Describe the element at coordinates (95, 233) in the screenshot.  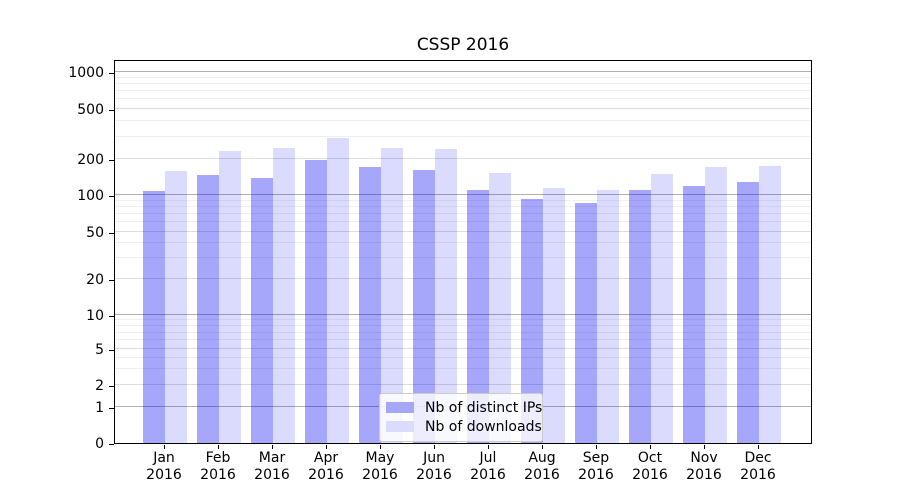
I see `y-tick-label: 50` at that location.